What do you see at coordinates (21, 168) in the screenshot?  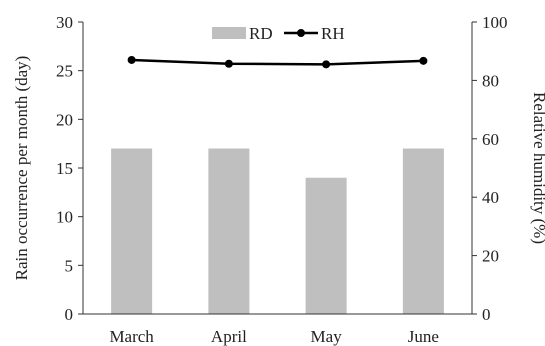 I see `left-axis-title: Rain occurrence per month (day)` at bounding box center [21, 168].